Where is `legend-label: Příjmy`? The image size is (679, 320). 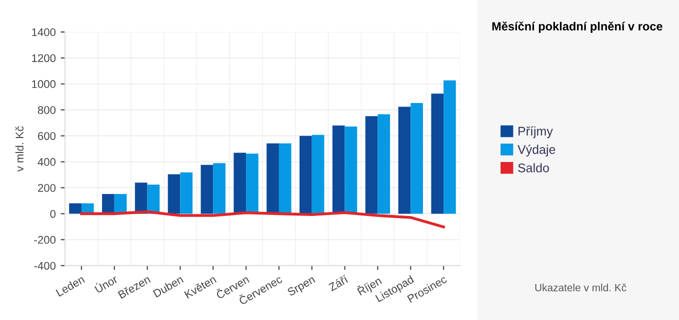 legend-label: Příjmy is located at coordinates (535, 132).